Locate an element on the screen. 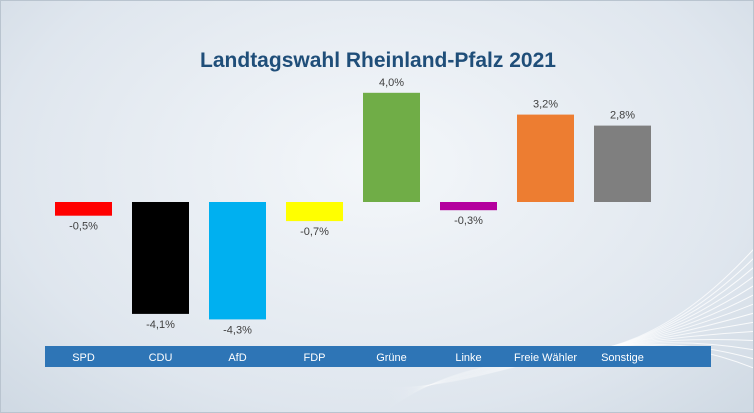  bar-cdu is located at coordinates (160, 258).